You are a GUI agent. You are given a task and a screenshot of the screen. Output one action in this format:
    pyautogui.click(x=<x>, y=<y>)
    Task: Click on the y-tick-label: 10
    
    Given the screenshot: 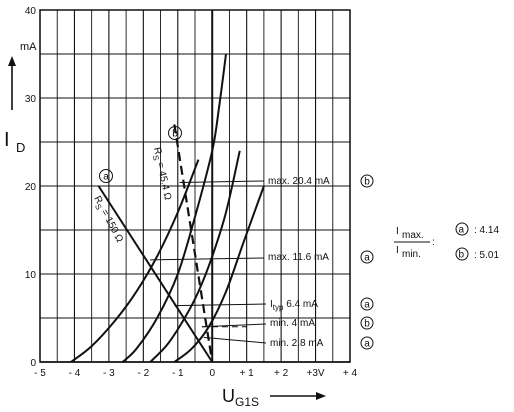 What is the action you would take?
    pyautogui.click(x=31, y=275)
    